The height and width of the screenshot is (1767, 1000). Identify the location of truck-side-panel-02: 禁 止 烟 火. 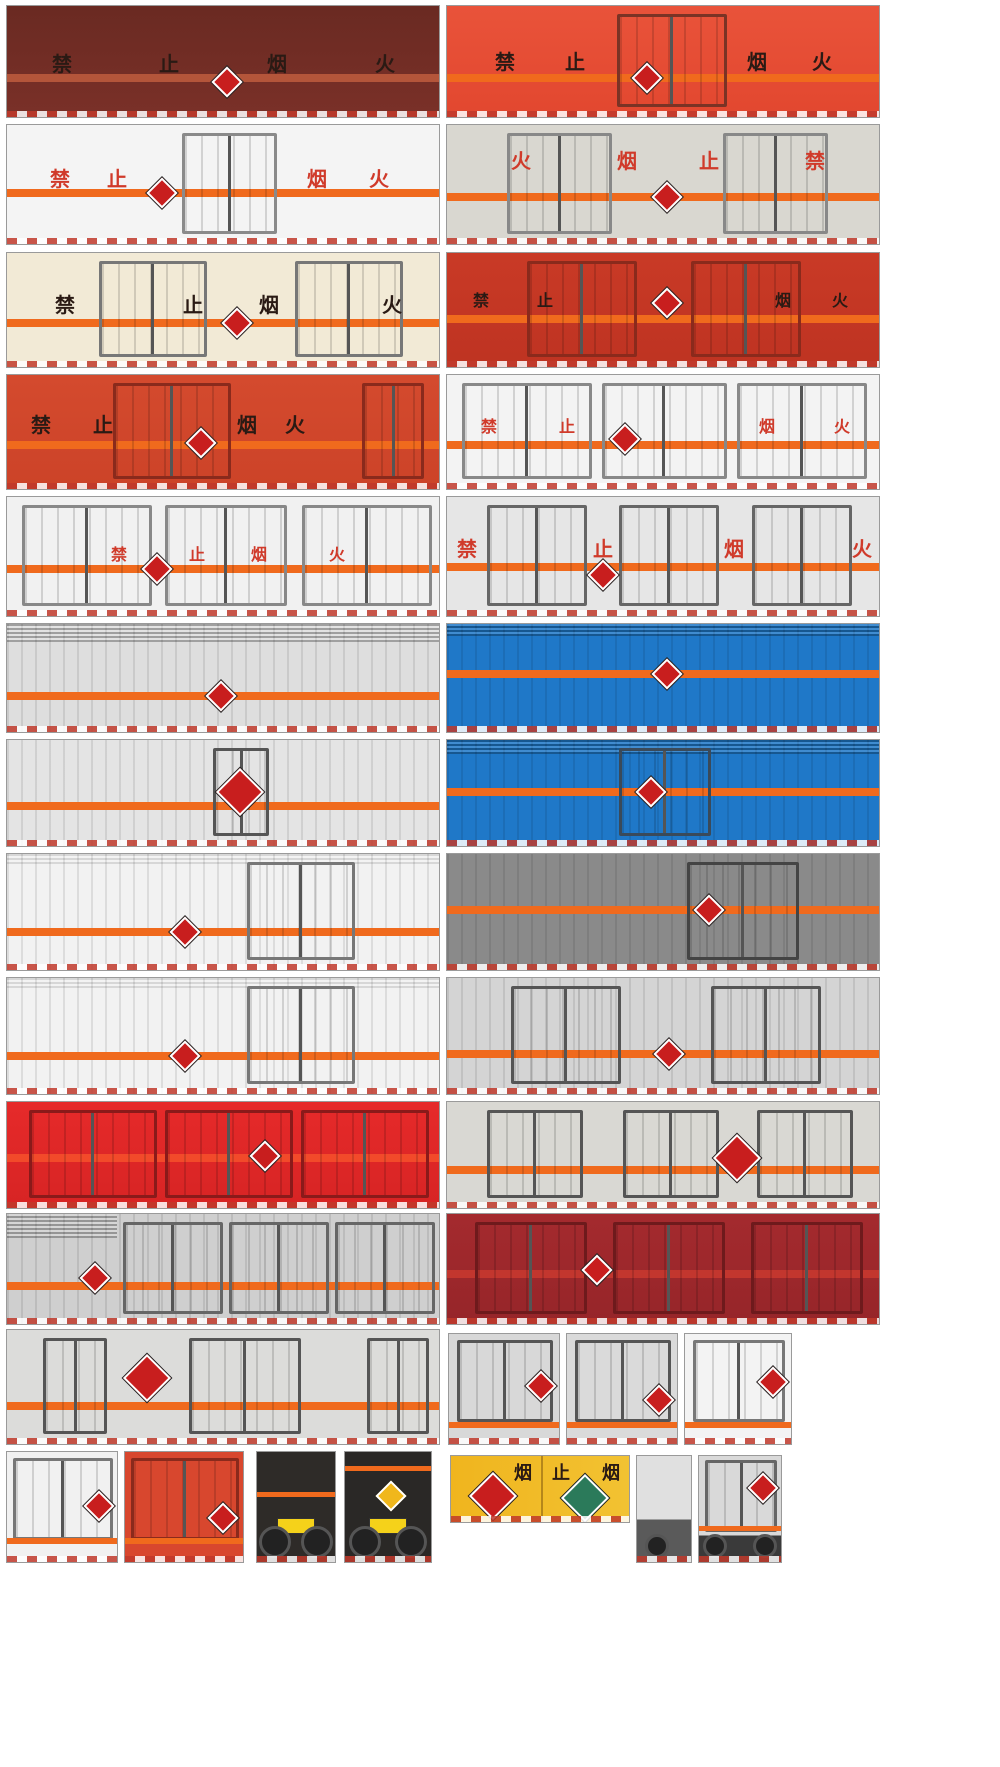
(663, 61).